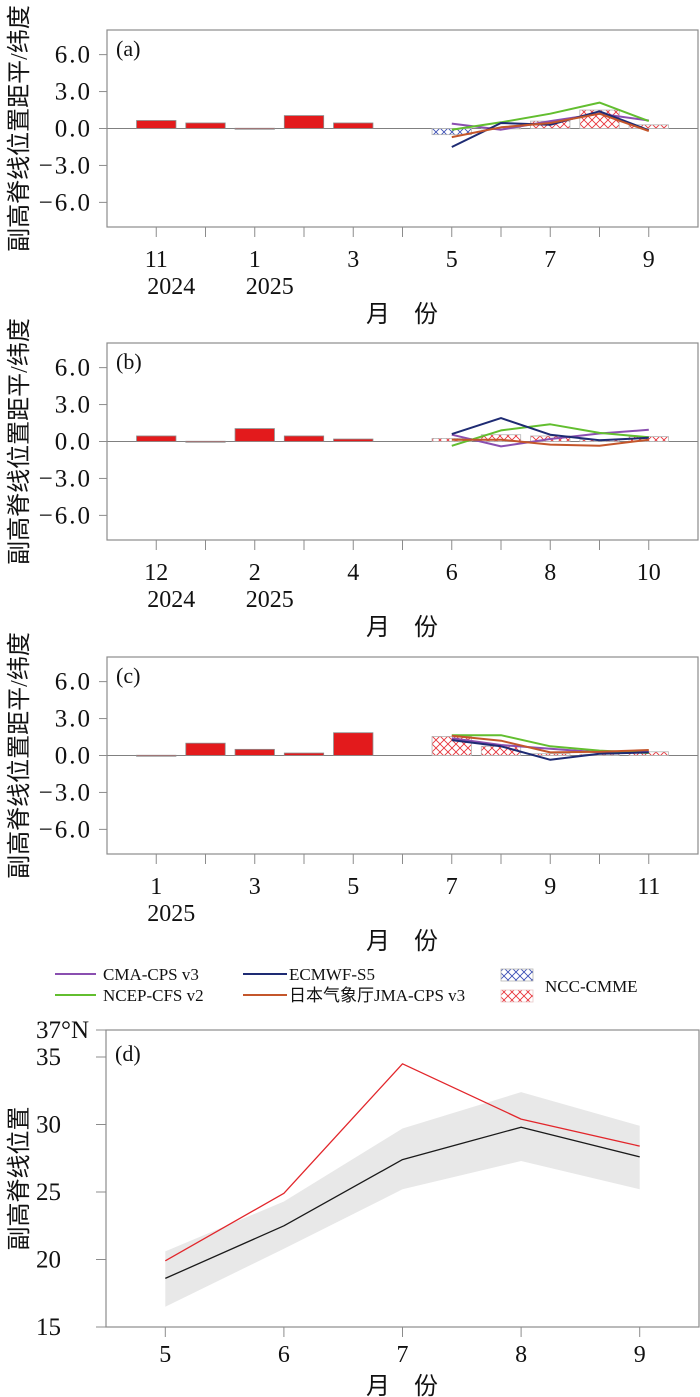 The image size is (700, 1397). Describe the element at coordinates (62, 1030) in the screenshot. I see `y-tick-label: 37°N` at that location.